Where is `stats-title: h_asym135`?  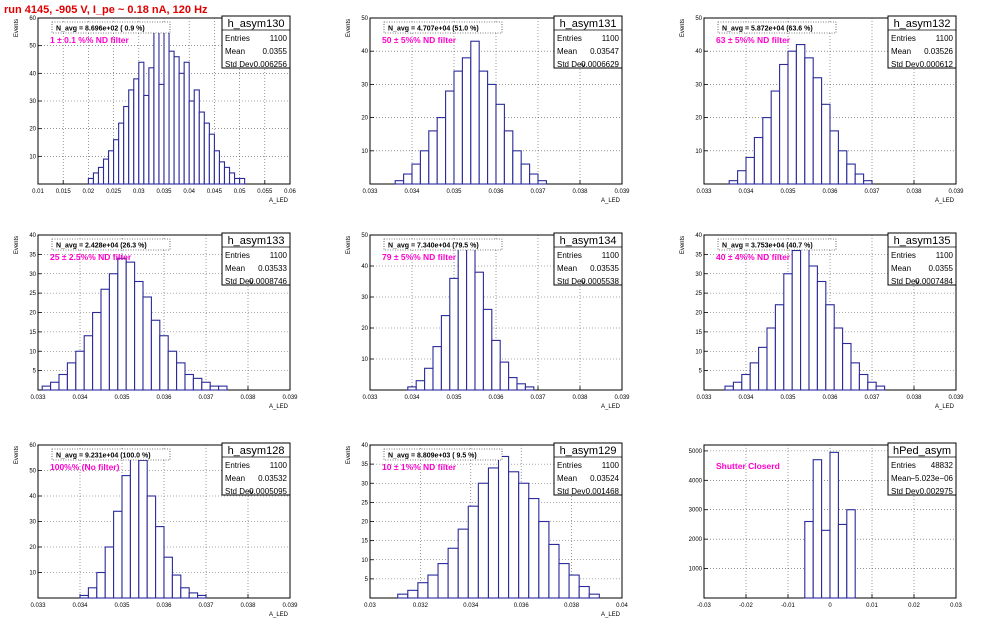
stats-title: h_asym135 is located at coordinates (922, 241).